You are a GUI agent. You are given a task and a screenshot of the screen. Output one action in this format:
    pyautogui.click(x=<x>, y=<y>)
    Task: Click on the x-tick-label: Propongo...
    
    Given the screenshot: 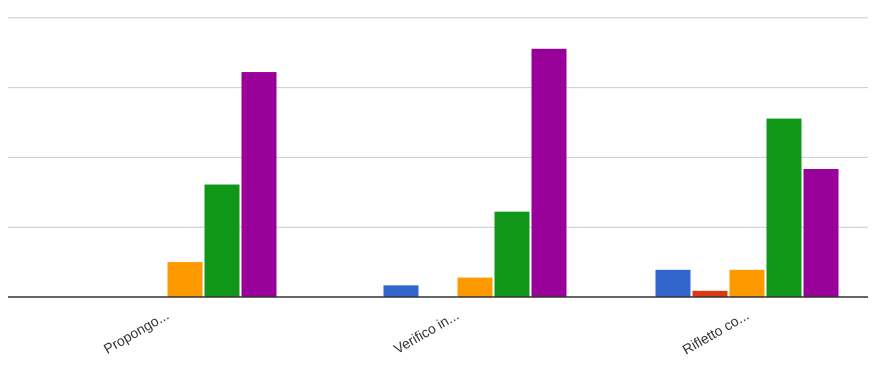 What is the action you would take?
    pyautogui.click(x=136, y=332)
    